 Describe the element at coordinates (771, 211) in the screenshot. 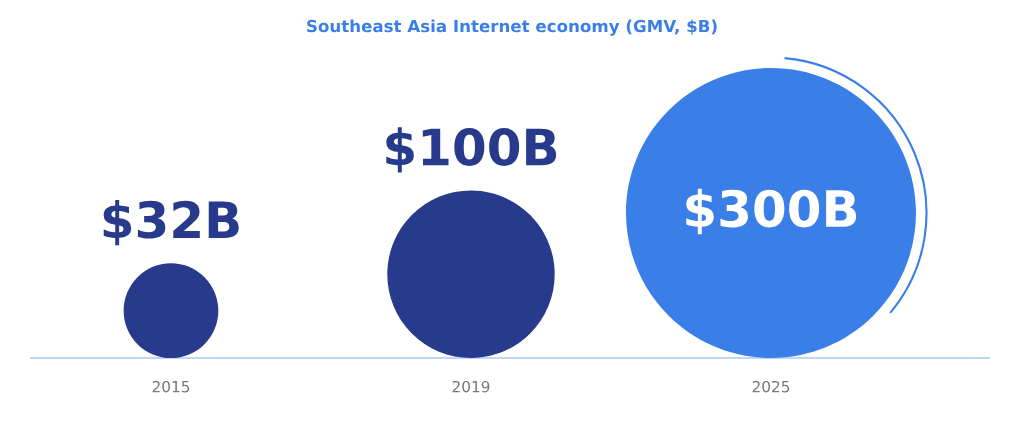

I see `data-label: $300B` at that location.